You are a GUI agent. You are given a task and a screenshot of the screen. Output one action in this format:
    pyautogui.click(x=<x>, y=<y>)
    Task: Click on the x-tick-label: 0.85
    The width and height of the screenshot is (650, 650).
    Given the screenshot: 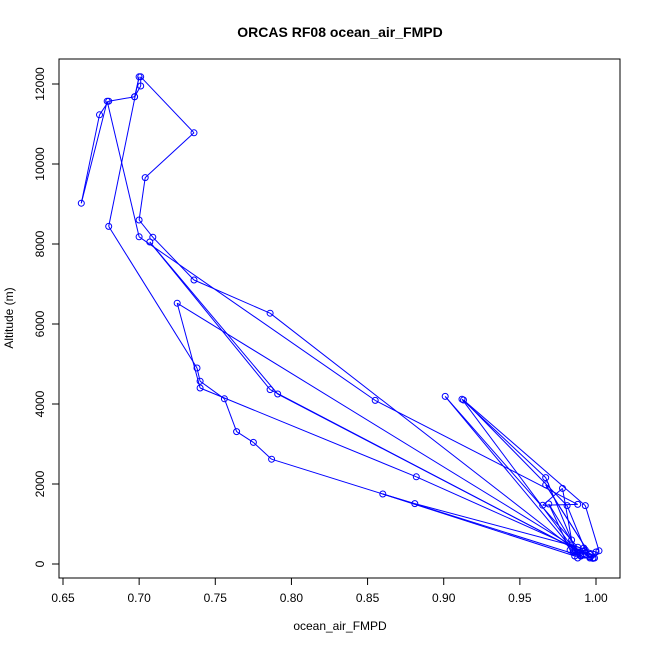 What is the action you would take?
    pyautogui.click(x=368, y=598)
    